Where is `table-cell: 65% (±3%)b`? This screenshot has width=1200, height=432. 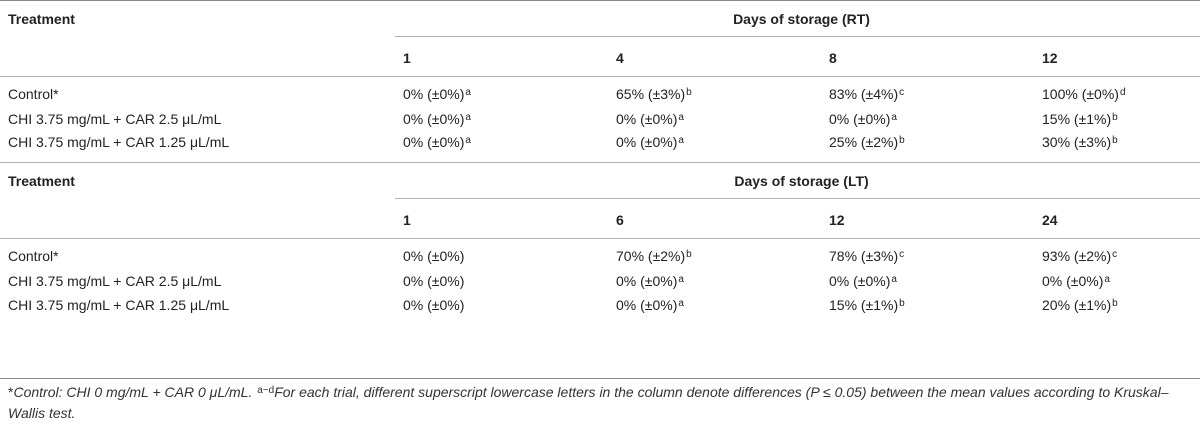 table-cell: 65% (±3%)b is located at coordinates (714, 91).